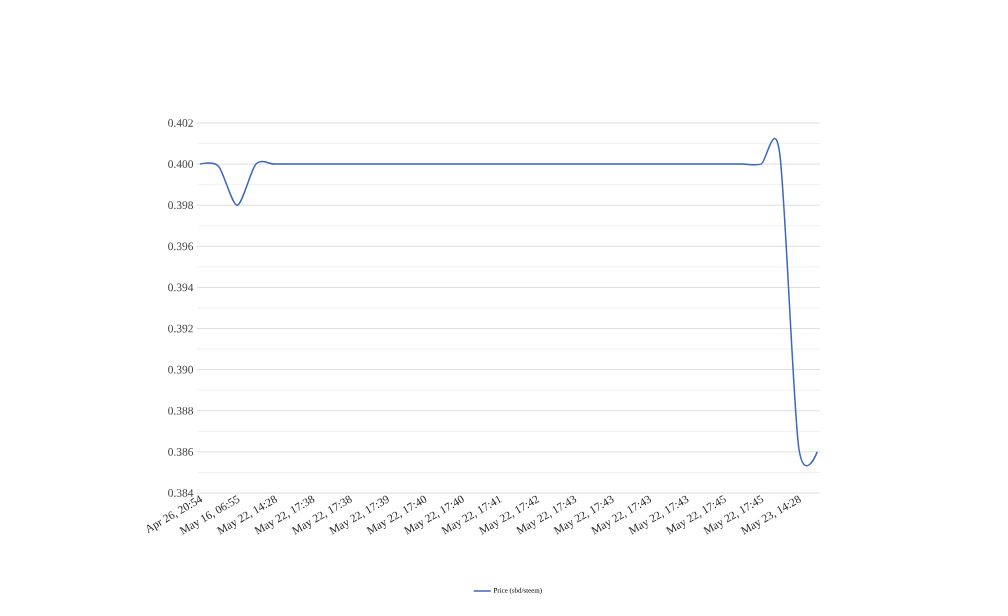 The height and width of the screenshot is (616, 1008). What do you see at coordinates (181, 205) in the screenshot?
I see `y-tick-label: 0.398` at bounding box center [181, 205].